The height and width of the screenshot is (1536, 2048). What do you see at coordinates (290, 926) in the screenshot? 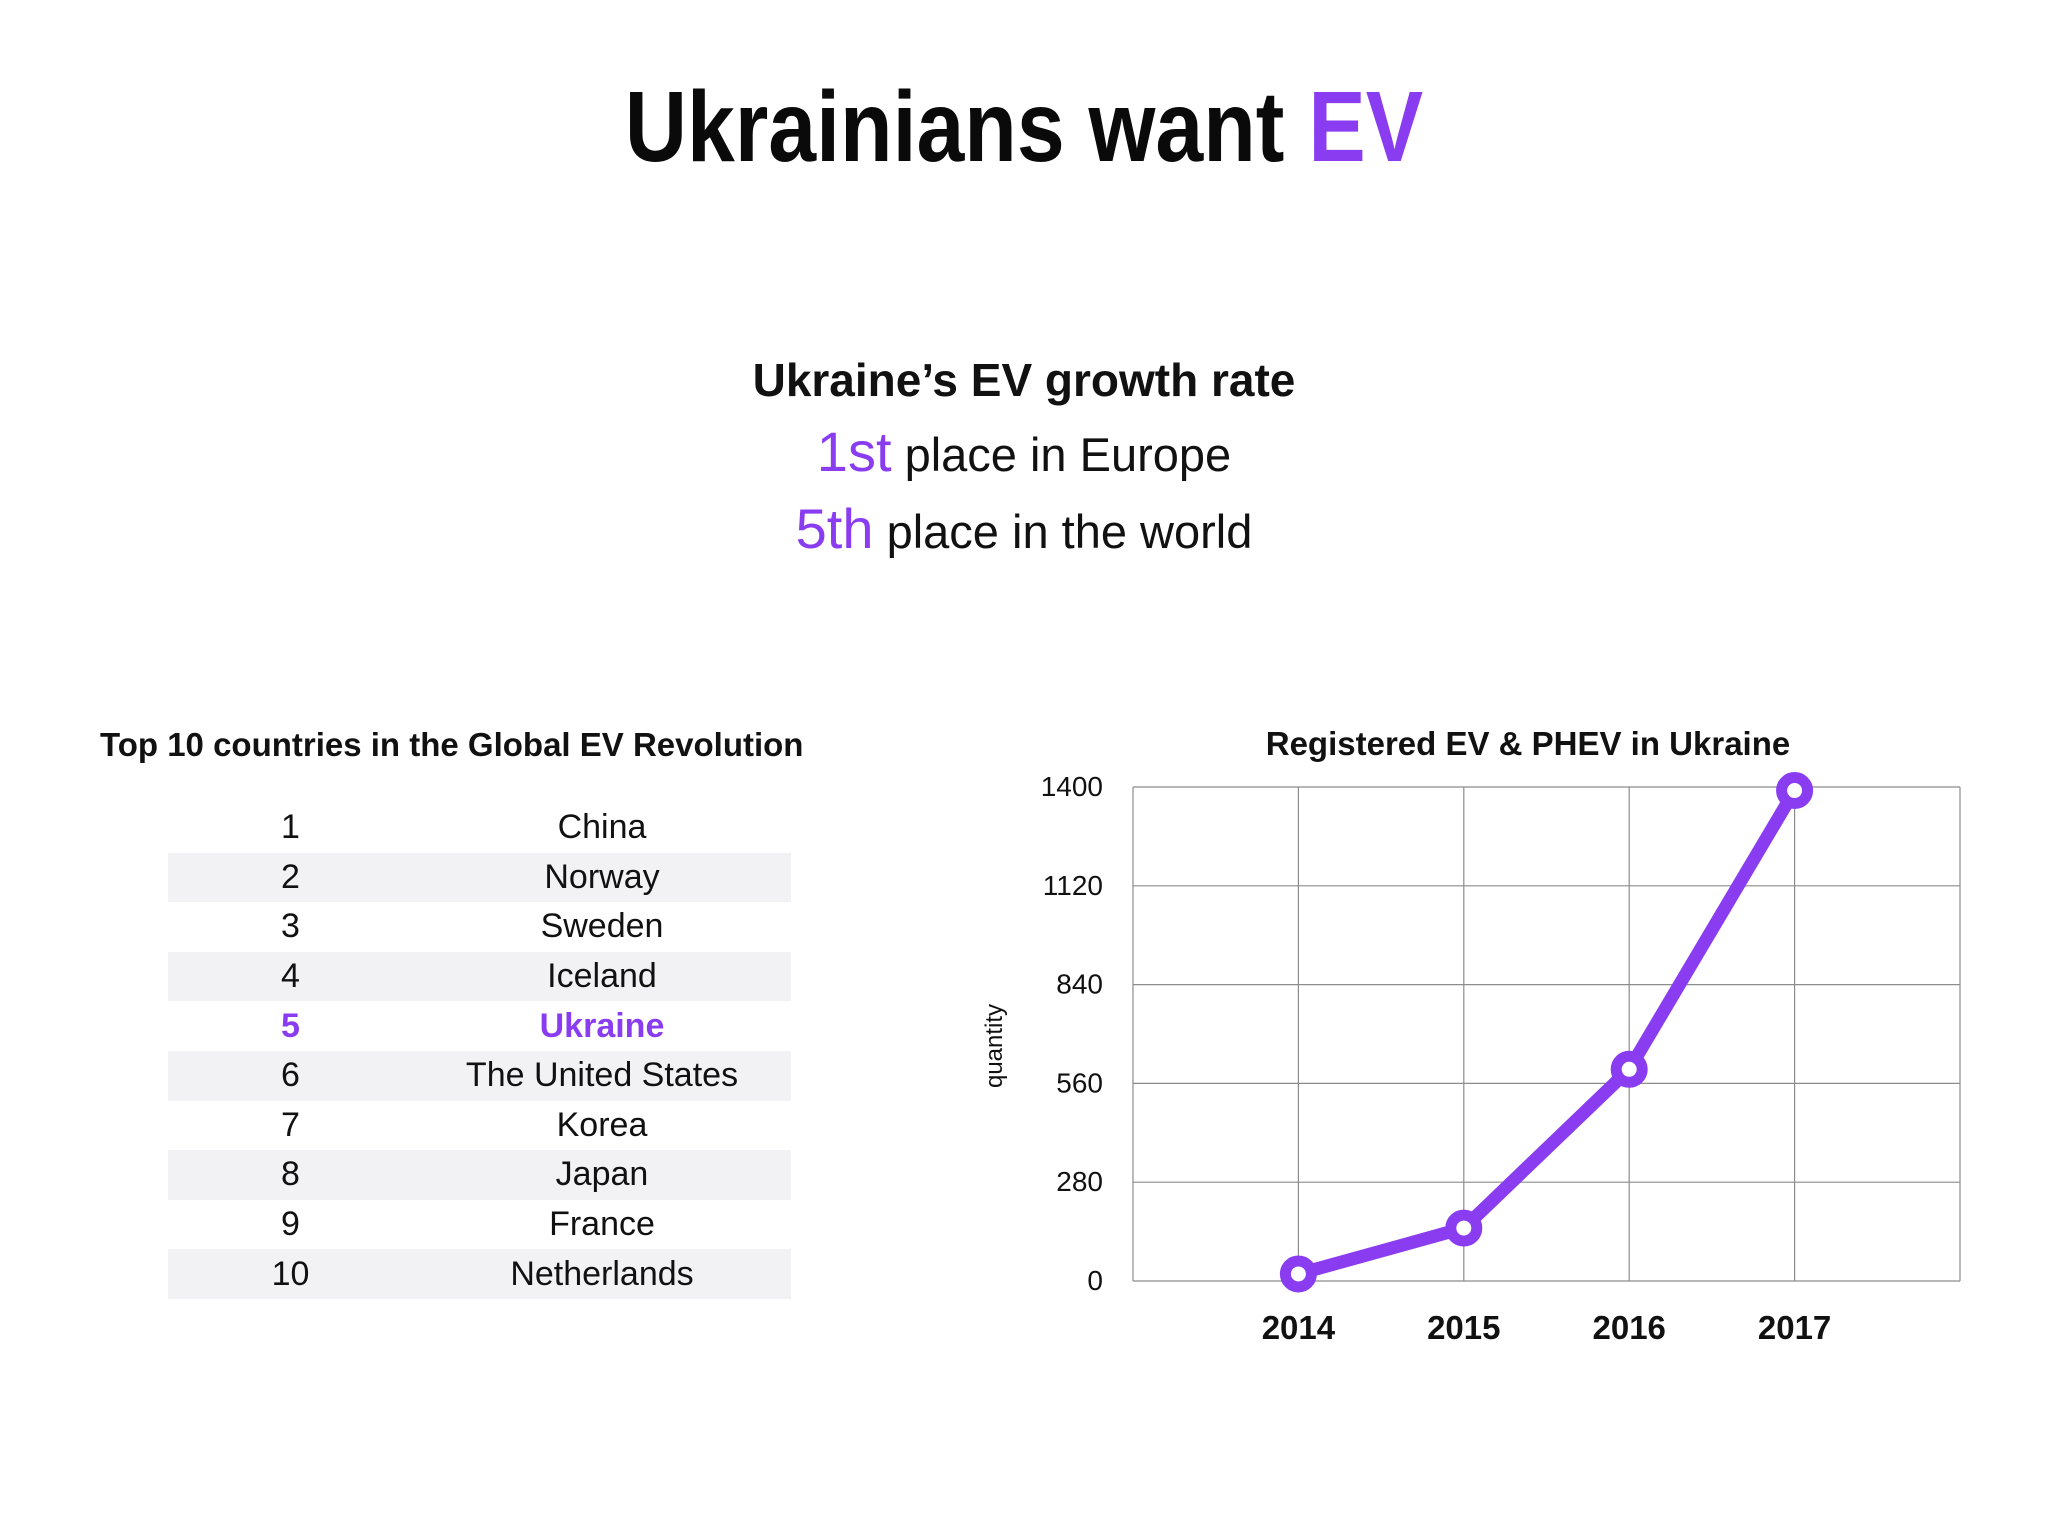
I see `rank-cell: 3` at bounding box center [290, 926].